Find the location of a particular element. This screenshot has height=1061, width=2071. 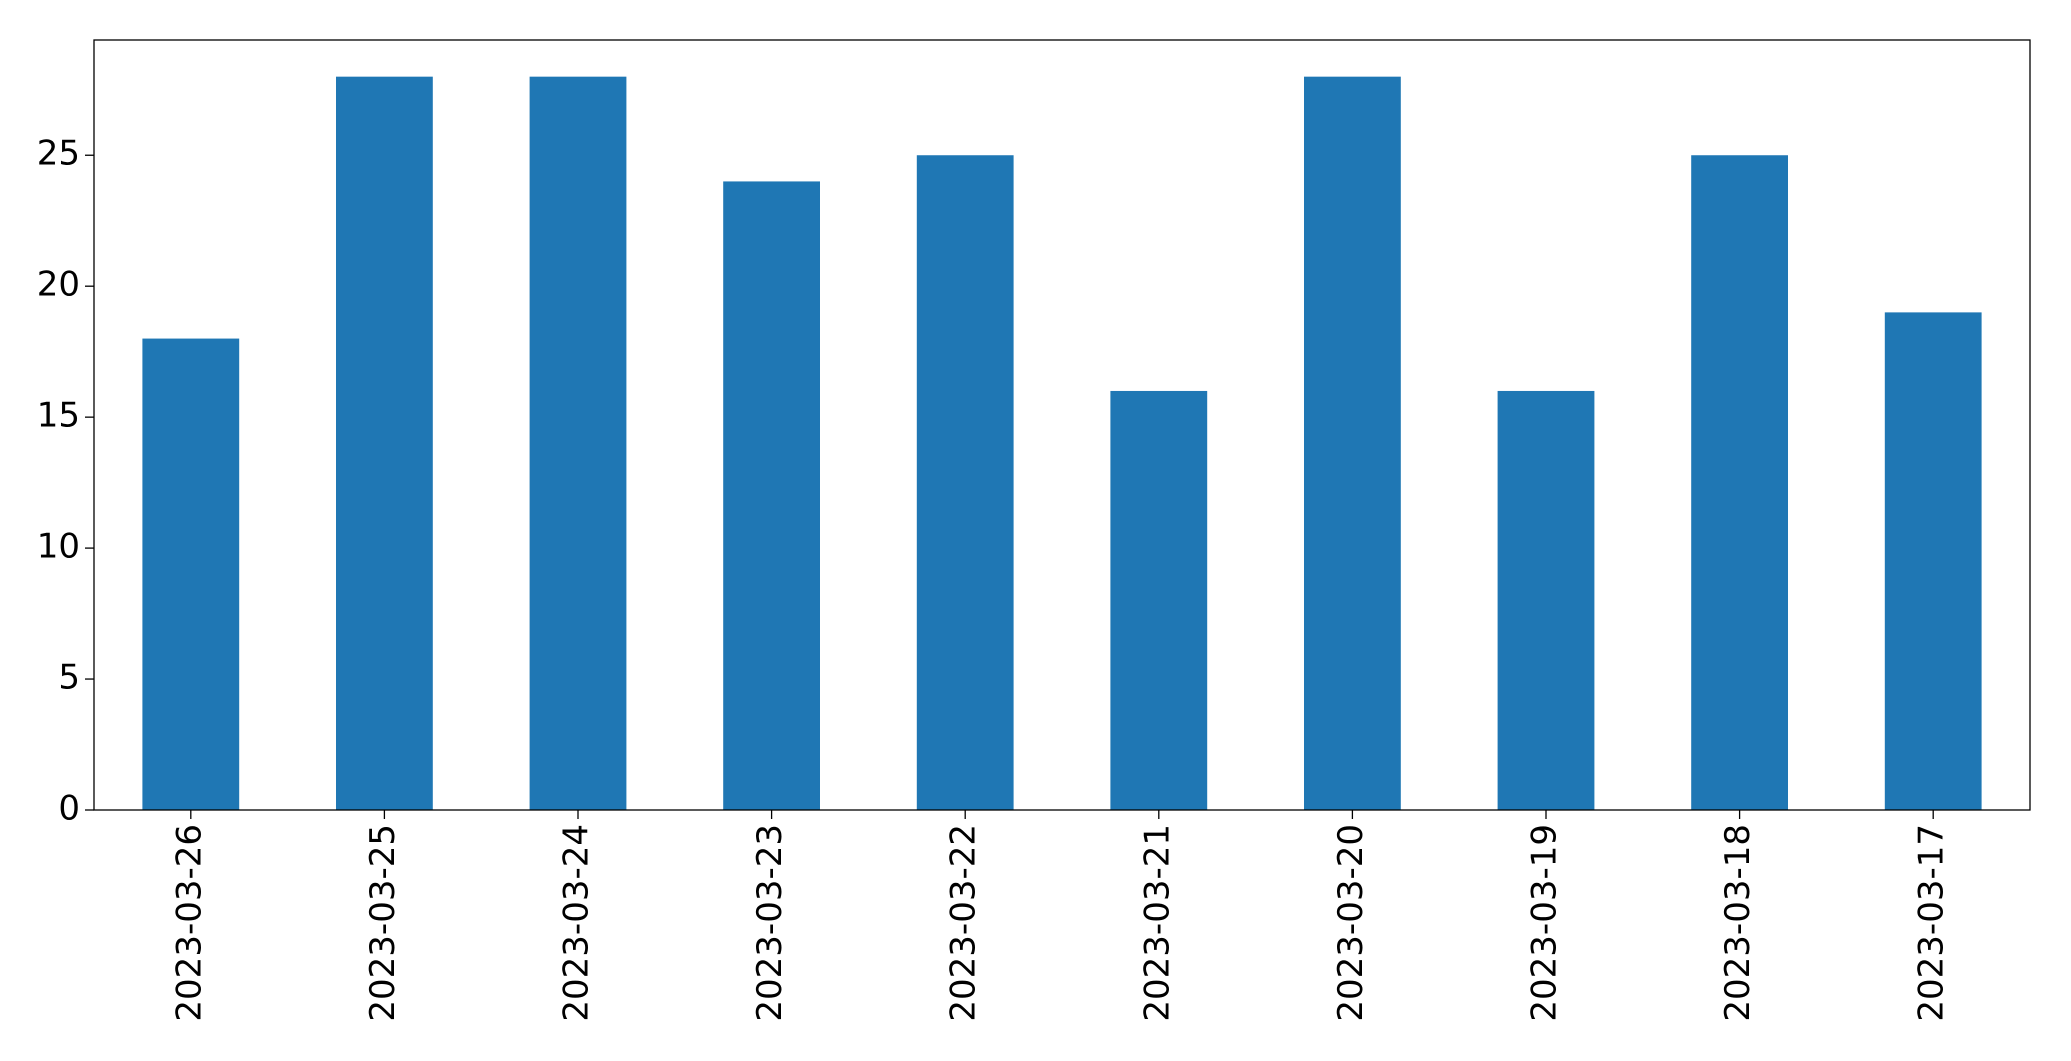

y-tick-label: 5 is located at coordinates (69, 678).